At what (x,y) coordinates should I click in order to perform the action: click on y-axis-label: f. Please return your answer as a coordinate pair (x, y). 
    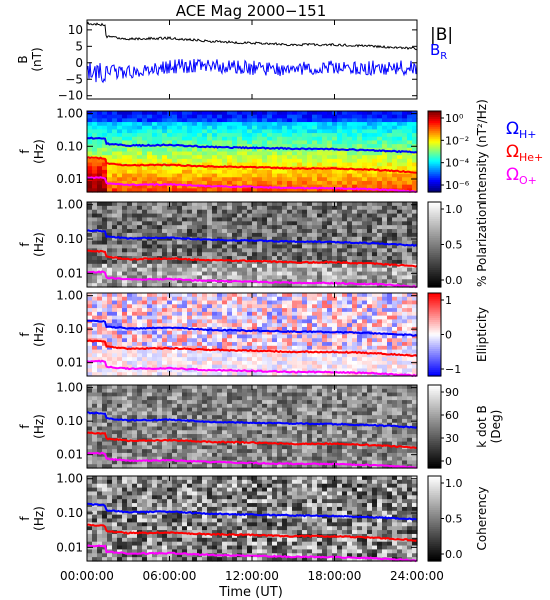
    Looking at the image, I should click on (25, 244).